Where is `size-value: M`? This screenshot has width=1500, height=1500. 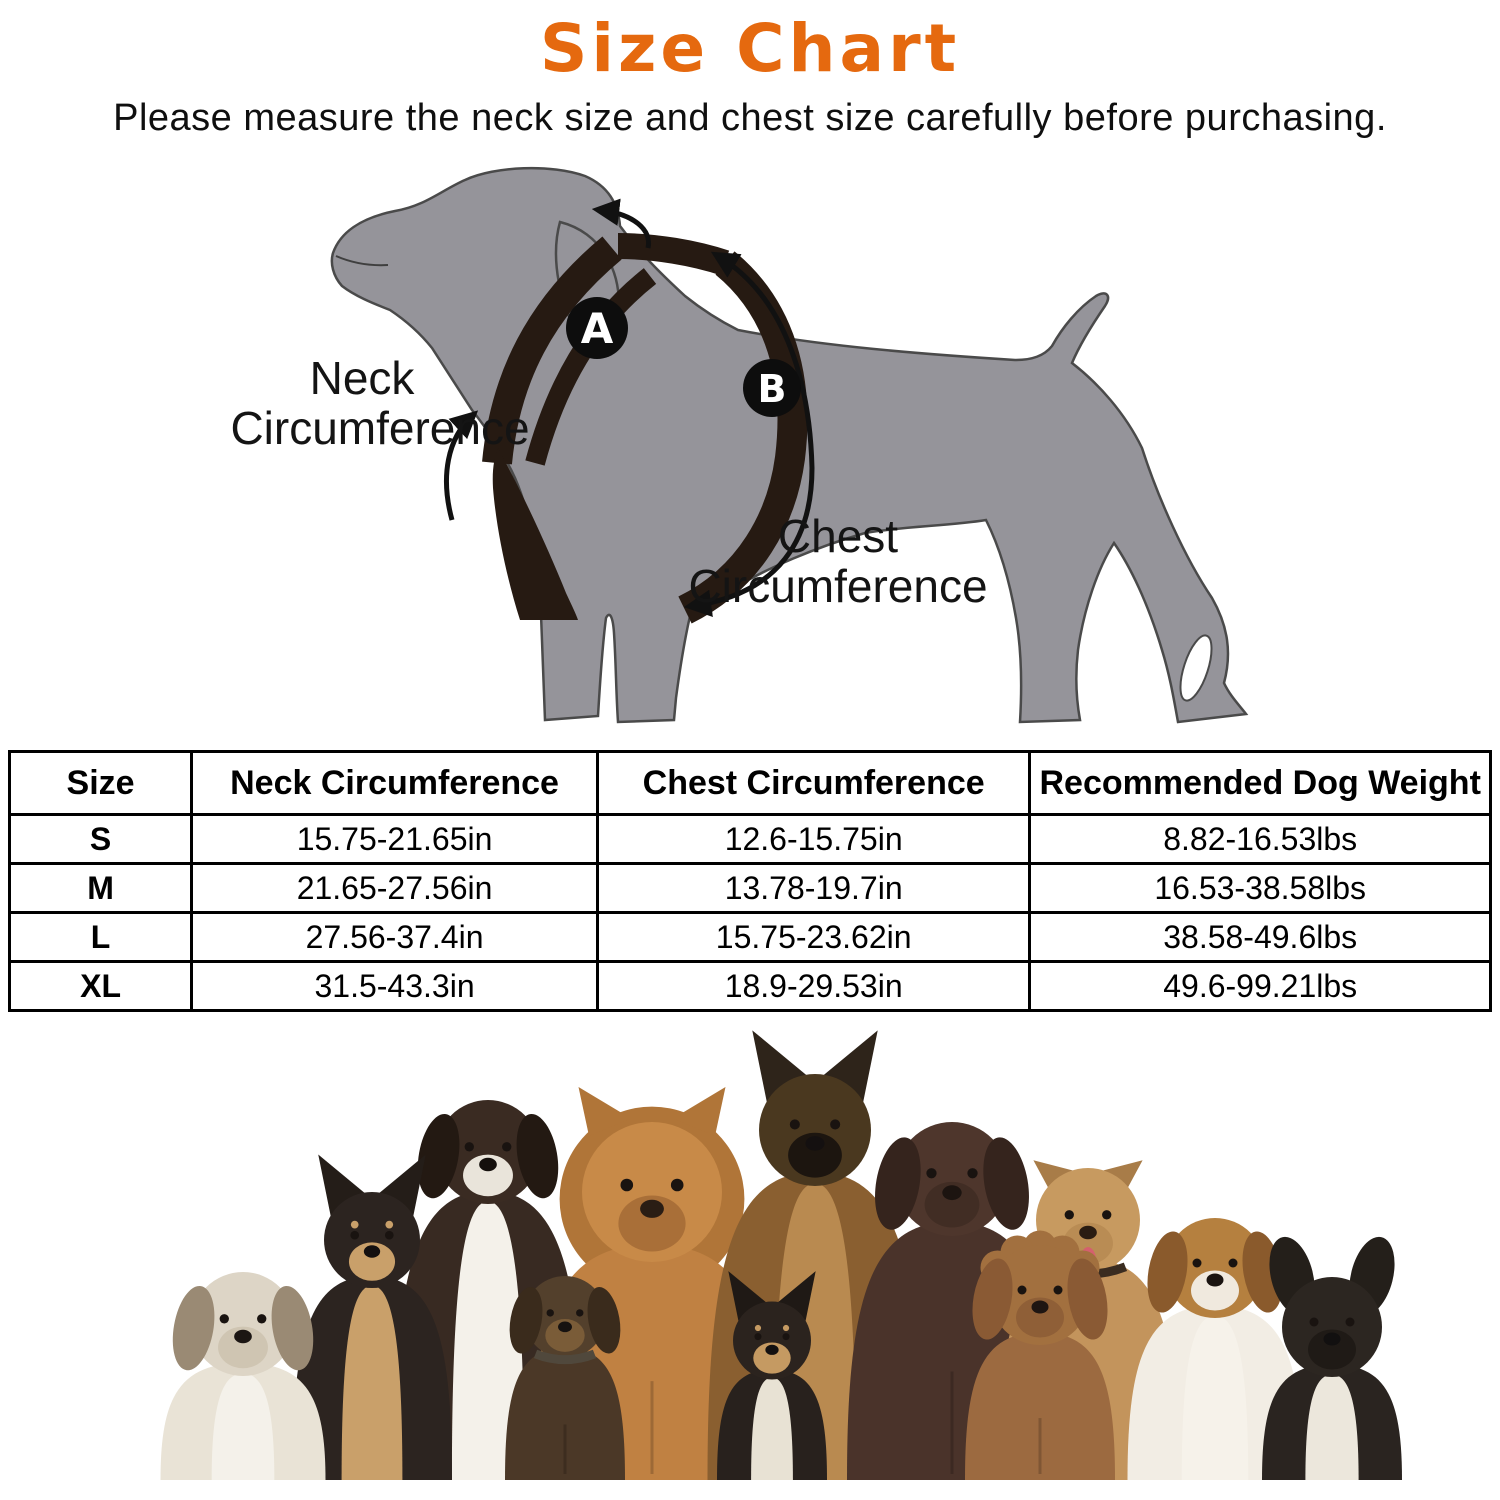
size-value: M is located at coordinates (100, 888).